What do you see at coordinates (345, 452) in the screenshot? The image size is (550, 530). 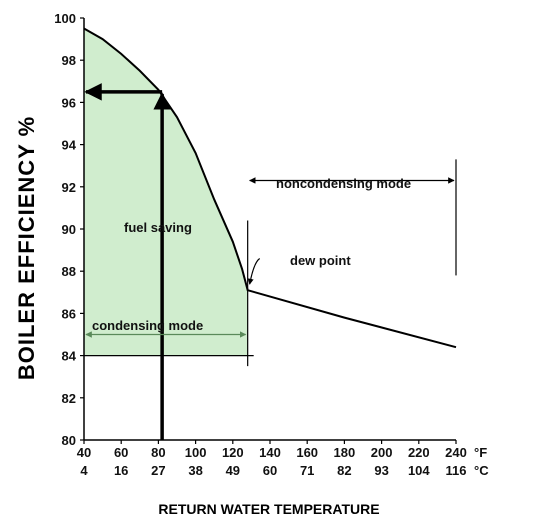 I see `x-tick-label-f: 180` at bounding box center [345, 452].